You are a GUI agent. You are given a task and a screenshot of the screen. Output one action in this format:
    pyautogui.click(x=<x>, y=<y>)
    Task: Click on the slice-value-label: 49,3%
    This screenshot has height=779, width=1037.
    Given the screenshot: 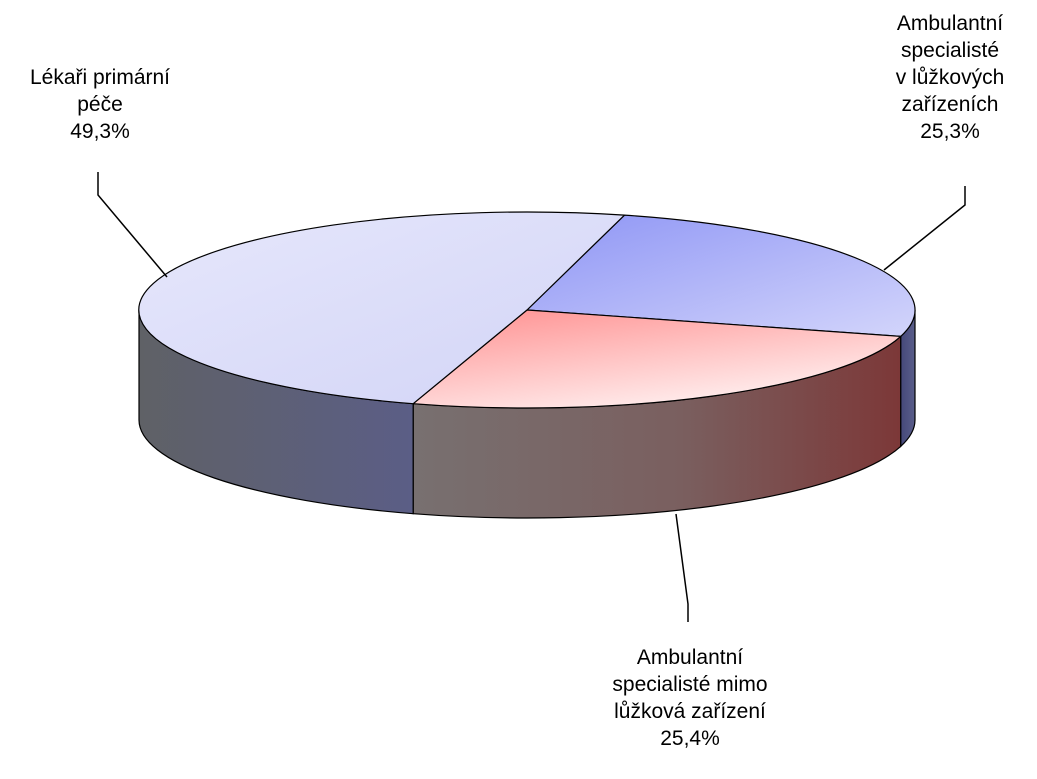 What is the action you would take?
    pyautogui.click(x=100, y=131)
    